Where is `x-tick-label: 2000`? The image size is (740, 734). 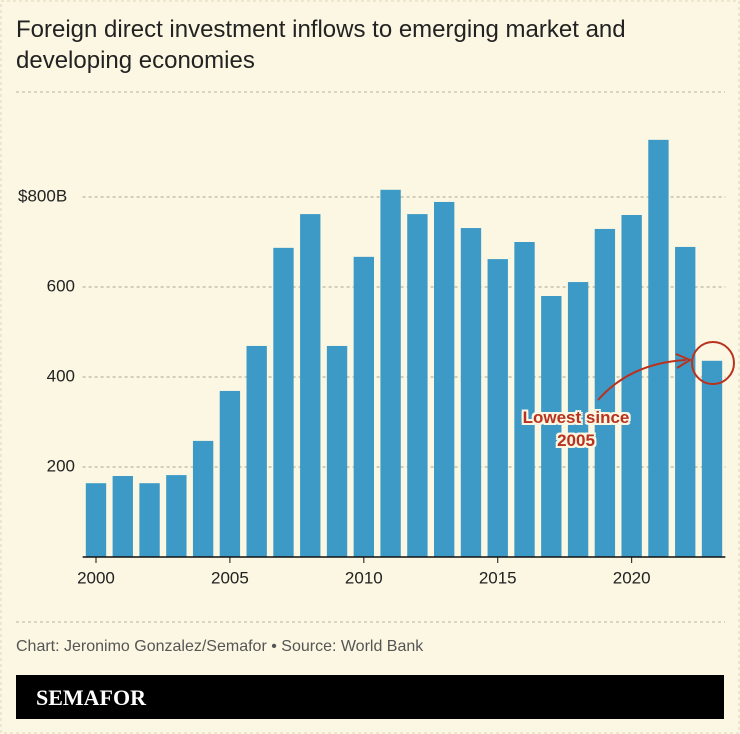
x-tick-label: 2000 is located at coordinates (96, 577).